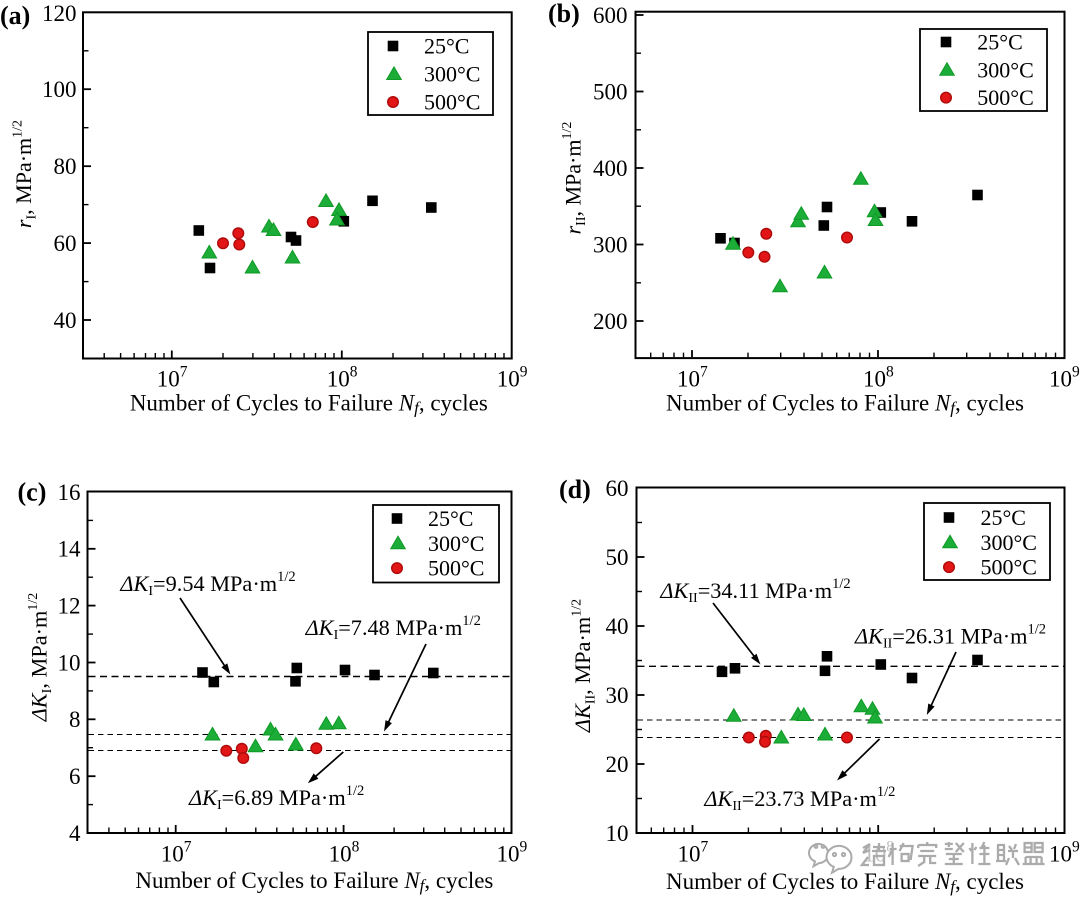 The width and height of the screenshot is (1080, 903). What do you see at coordinates (25, 174) in the screenshot?
I see `svg-text: rI, MPa·m1/2` at bounding box center [25, 174].